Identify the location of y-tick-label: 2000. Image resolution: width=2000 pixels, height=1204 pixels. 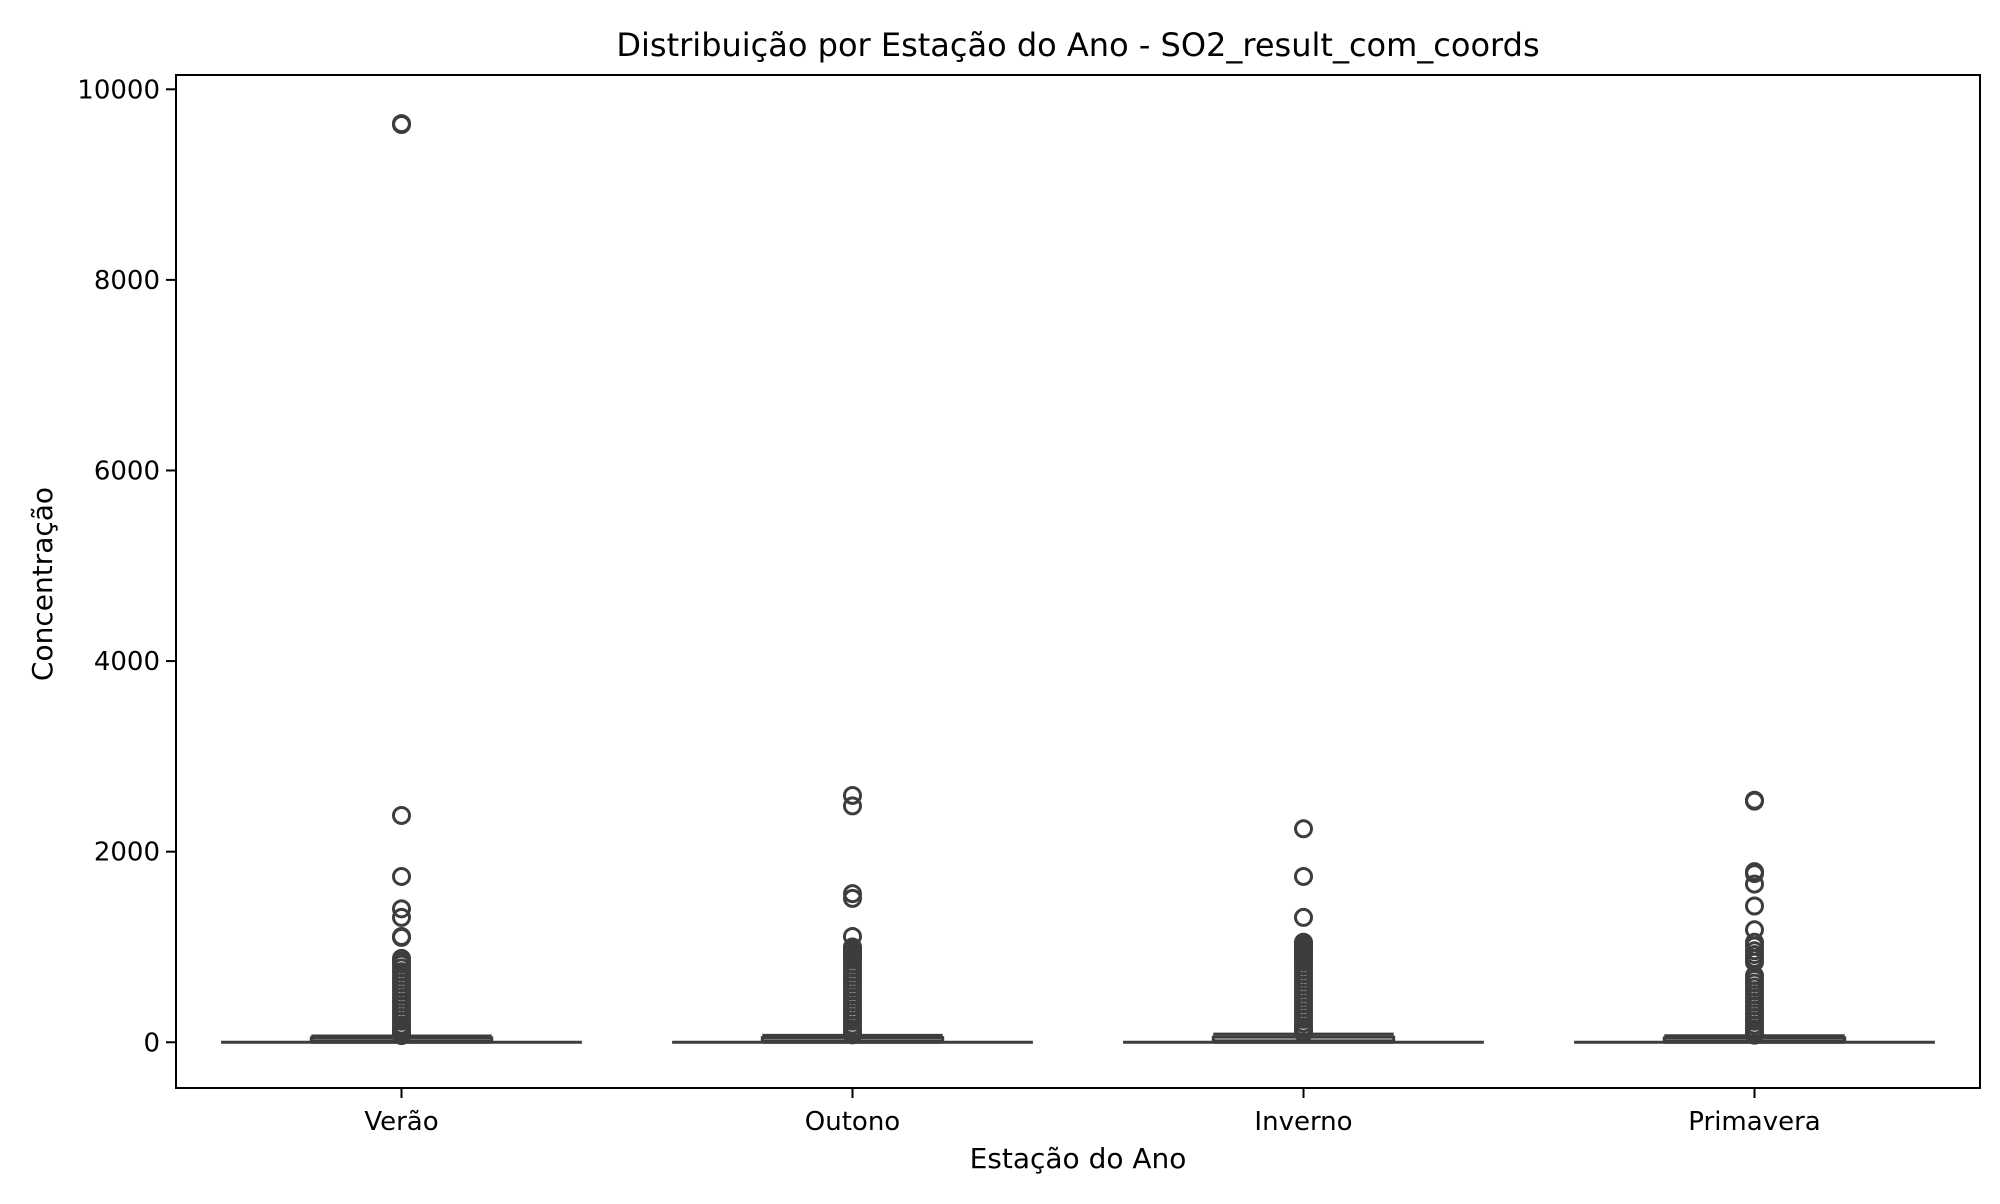
(127, 853).